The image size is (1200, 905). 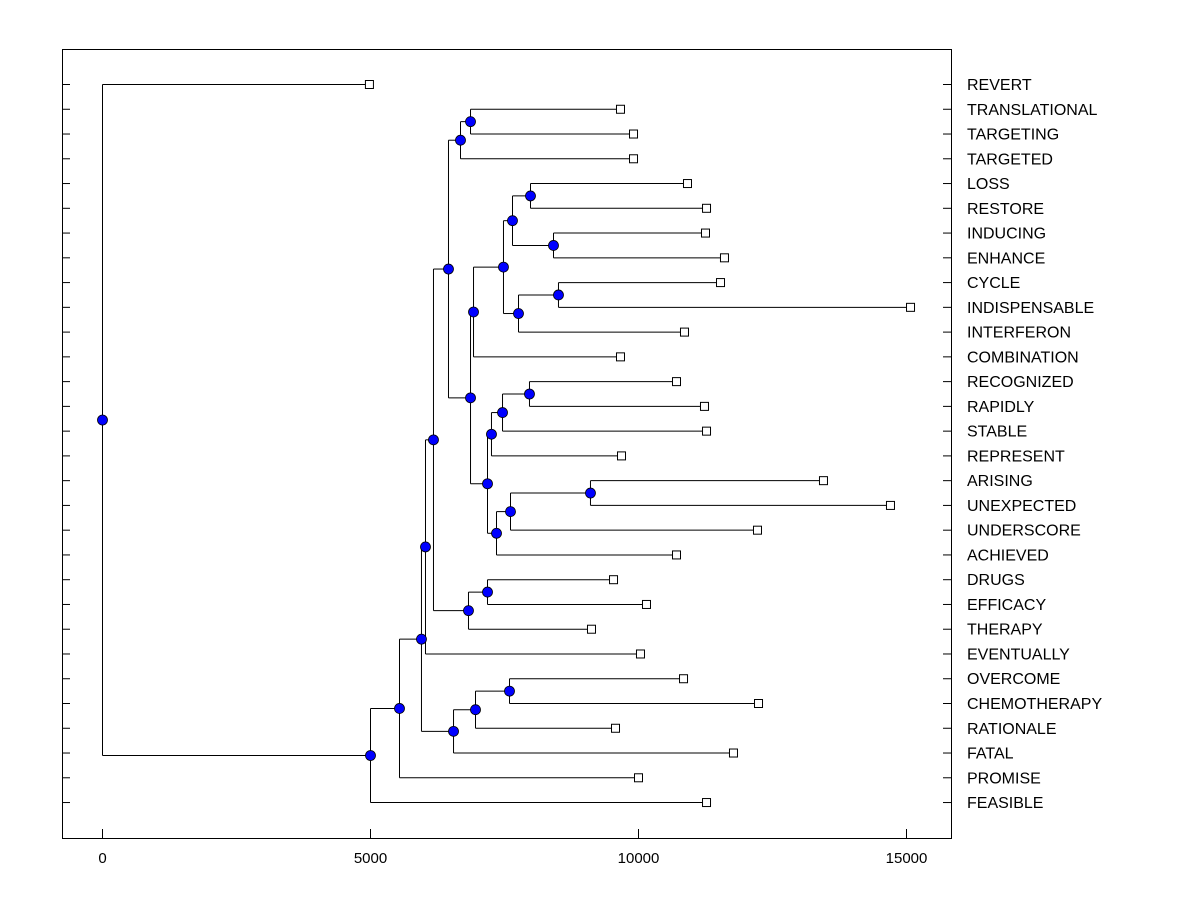 I want to click on leaf-label: RAPIDLY, so click(x=1001, y=407).